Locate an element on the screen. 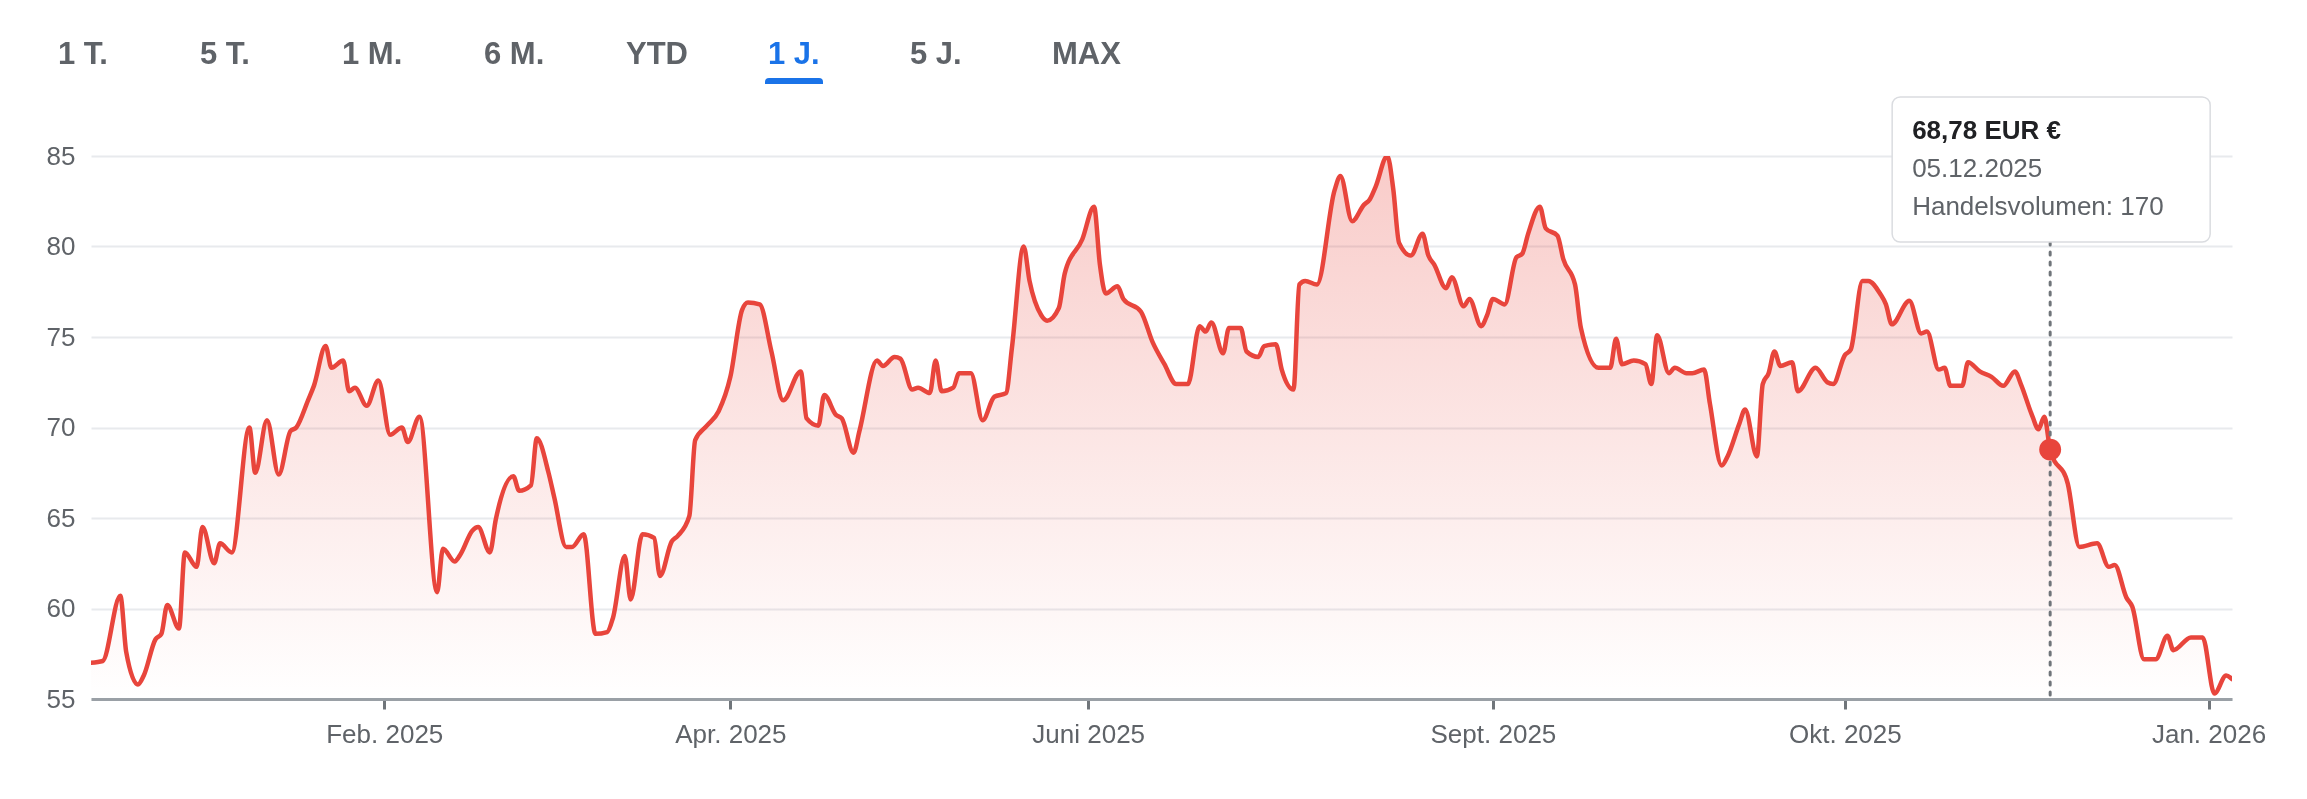 This screenshot has height=799, width=2307. text: 1 T. is located at coordinates (83, 54).